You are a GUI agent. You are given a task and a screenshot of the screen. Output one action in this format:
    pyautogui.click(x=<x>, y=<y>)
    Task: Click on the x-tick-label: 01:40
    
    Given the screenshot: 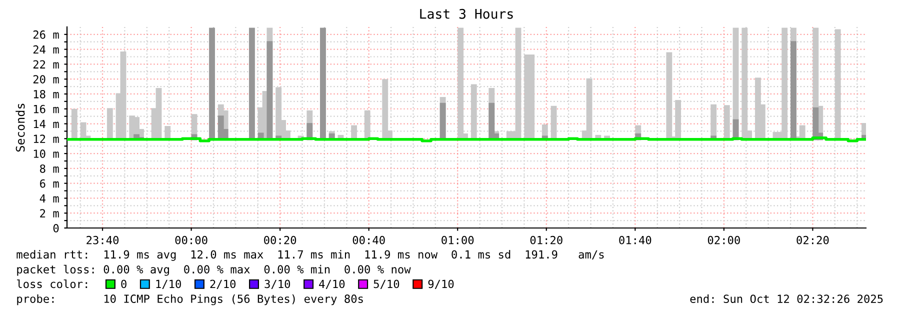 What is the action you would take?
    pyautogui.click(x=635, y=240)
    